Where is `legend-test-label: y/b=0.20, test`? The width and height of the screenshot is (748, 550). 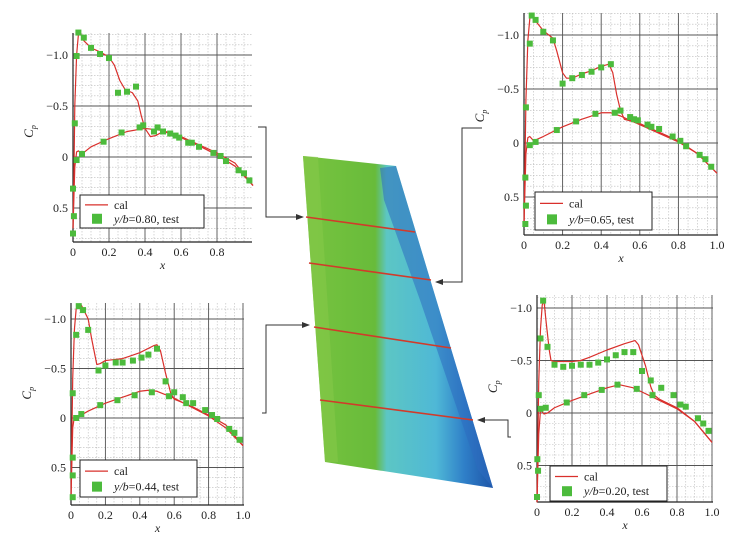 legend-test-label: y/b=0.20, test is located at coordinates (616, 491).